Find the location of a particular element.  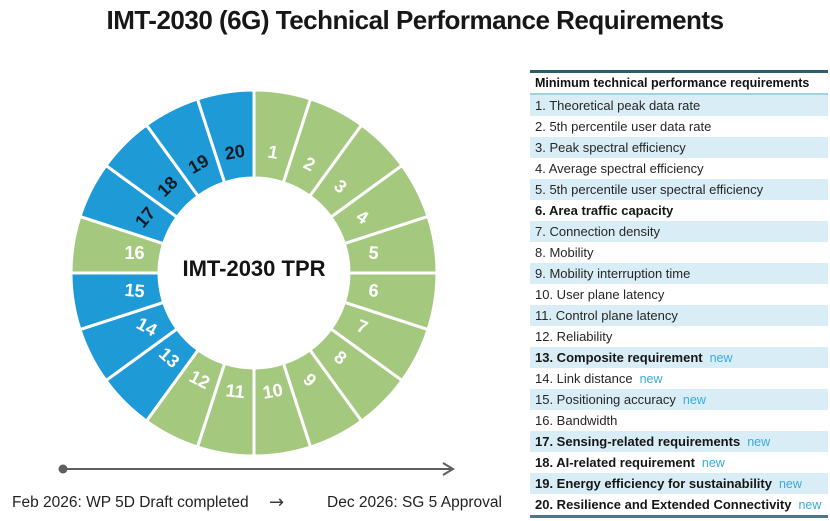

requirement-row: 7. Connection density is located at coordinates (679, 231).